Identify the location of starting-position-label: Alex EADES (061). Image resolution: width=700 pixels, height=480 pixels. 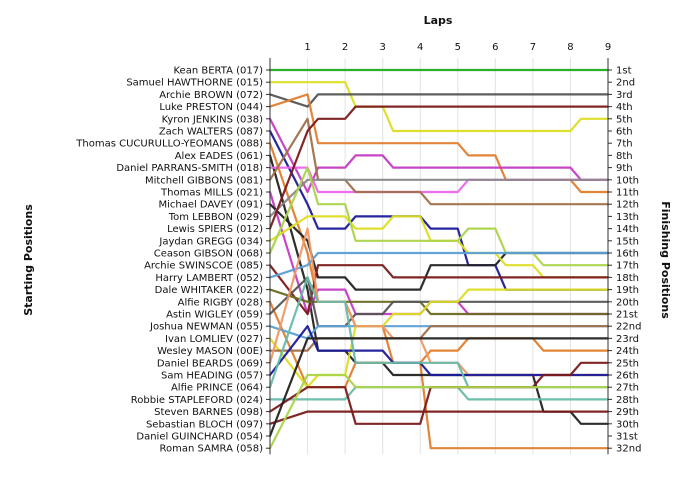
(219, 156).